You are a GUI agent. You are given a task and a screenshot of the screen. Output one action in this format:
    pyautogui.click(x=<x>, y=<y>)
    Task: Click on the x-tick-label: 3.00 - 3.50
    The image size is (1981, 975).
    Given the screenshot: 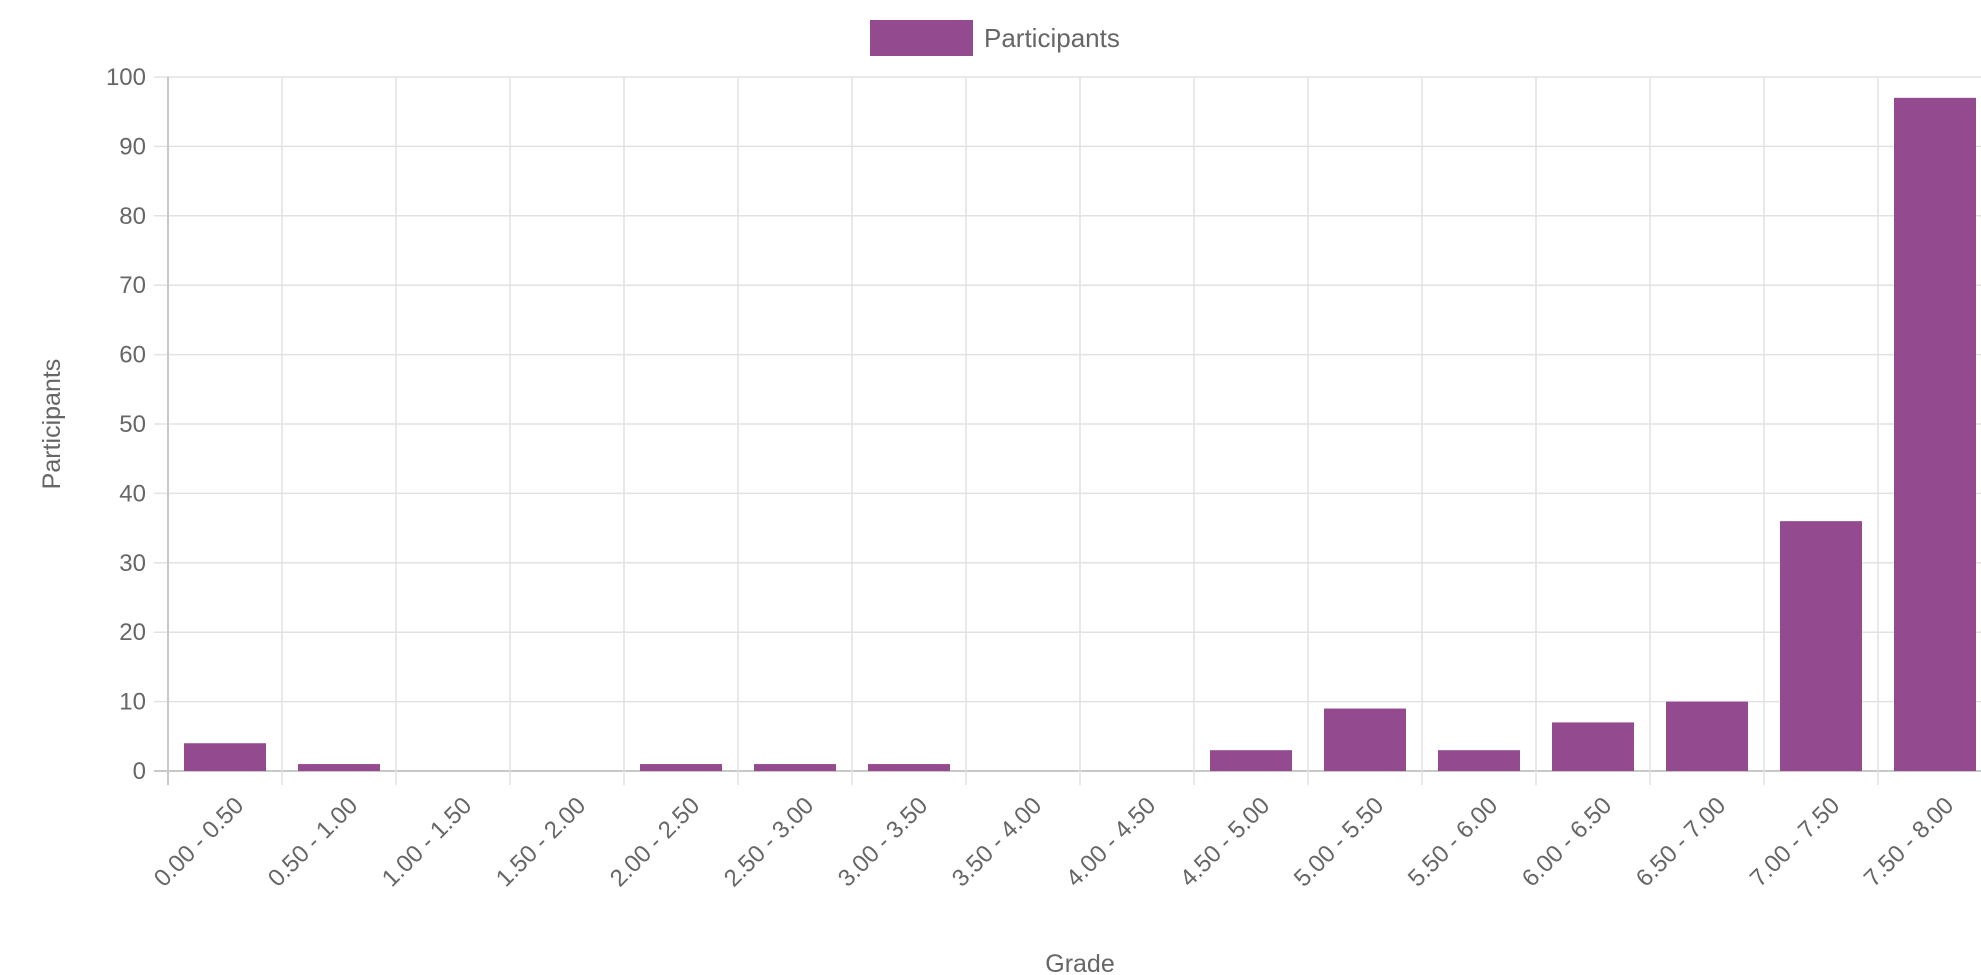 What is the action you would take?
    pyautogui.click(x=883, y=842)
    